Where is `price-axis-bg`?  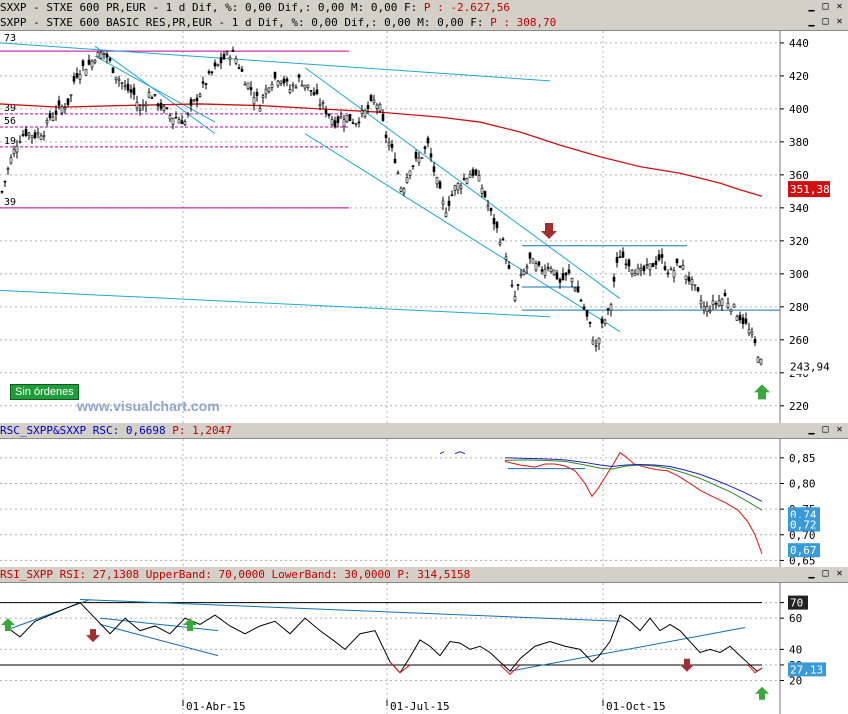
price-axis-bg is located at coordinates (814, 227).